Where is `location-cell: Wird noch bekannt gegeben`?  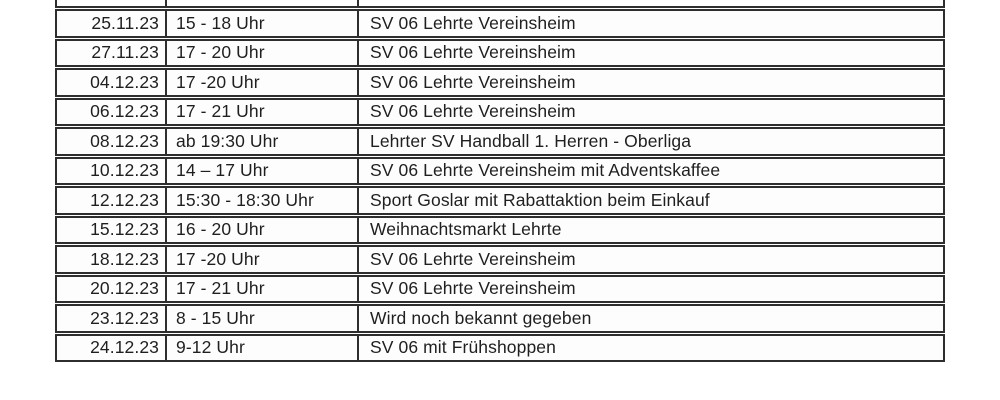 location-cell: Wird noch bekannt gegeben is located at coordinates (650, 318).